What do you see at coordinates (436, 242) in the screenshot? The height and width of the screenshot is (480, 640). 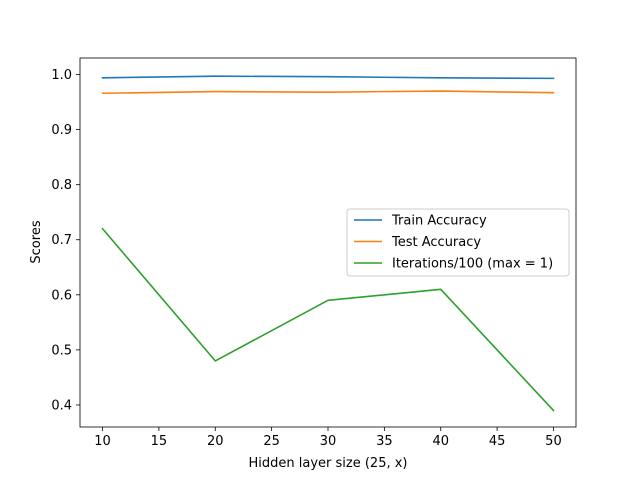 I see `legend-label-2: Test Accuracy` at bounding box center [436, 242].